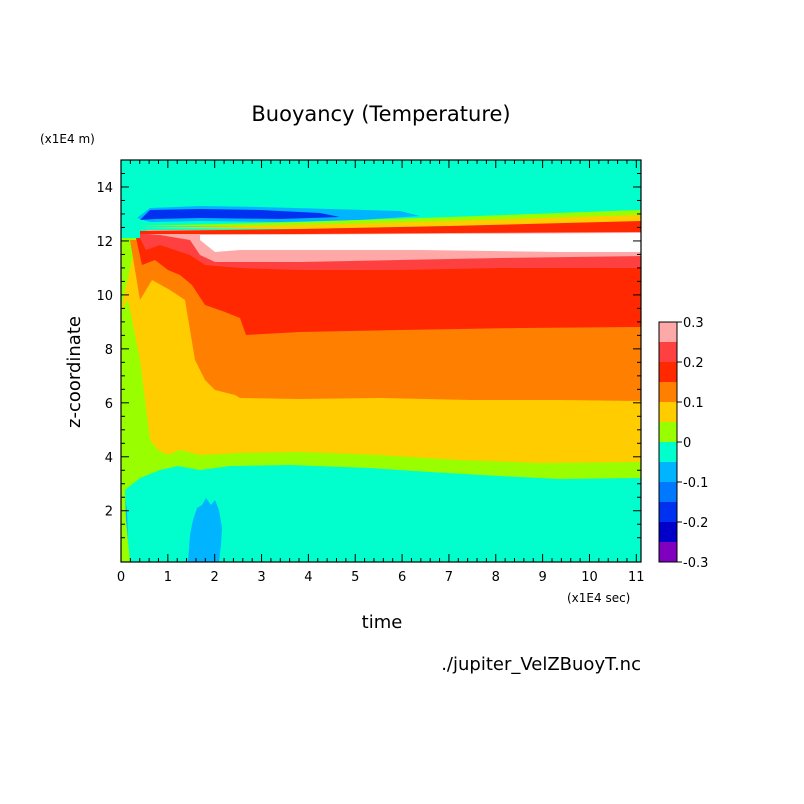 The height and width of the screenshot is (804, 804). What do you see at coordinates (109, 350) in the screenshot?
I see `y-tick-label: 8` at bounding box center [109, 350].